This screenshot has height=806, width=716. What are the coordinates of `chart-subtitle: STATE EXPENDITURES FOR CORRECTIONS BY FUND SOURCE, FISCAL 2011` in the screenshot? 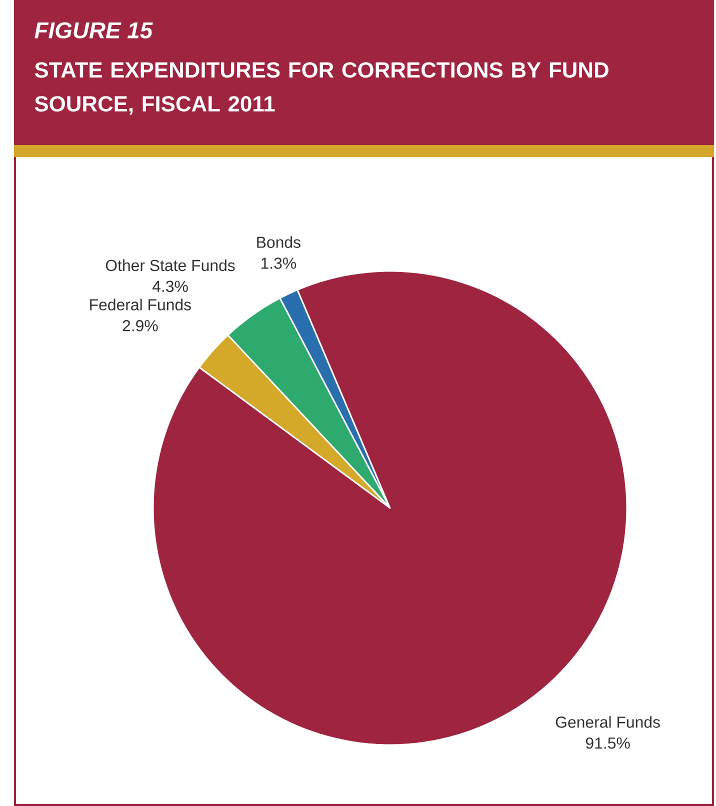 It's located at (321, 88).